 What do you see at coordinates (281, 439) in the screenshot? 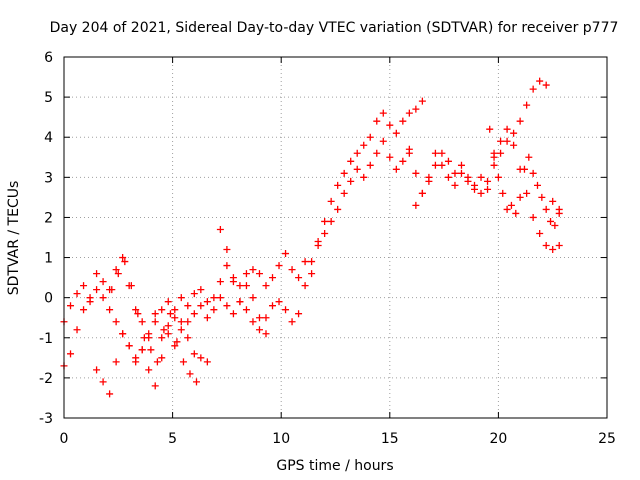
I see `x-tick-label: 10` at bounding box center [281, 439].